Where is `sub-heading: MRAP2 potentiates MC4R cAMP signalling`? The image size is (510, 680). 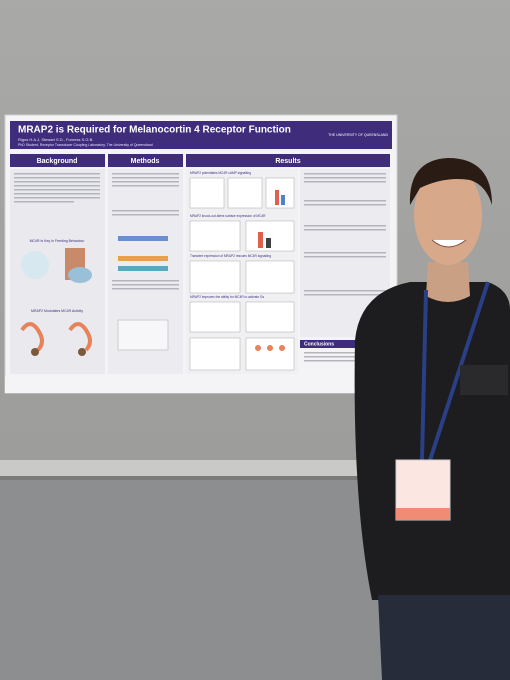 sub-heading: MRAP2 potentiates MC4R cAMP signalling is located at coordinates (220, 173).